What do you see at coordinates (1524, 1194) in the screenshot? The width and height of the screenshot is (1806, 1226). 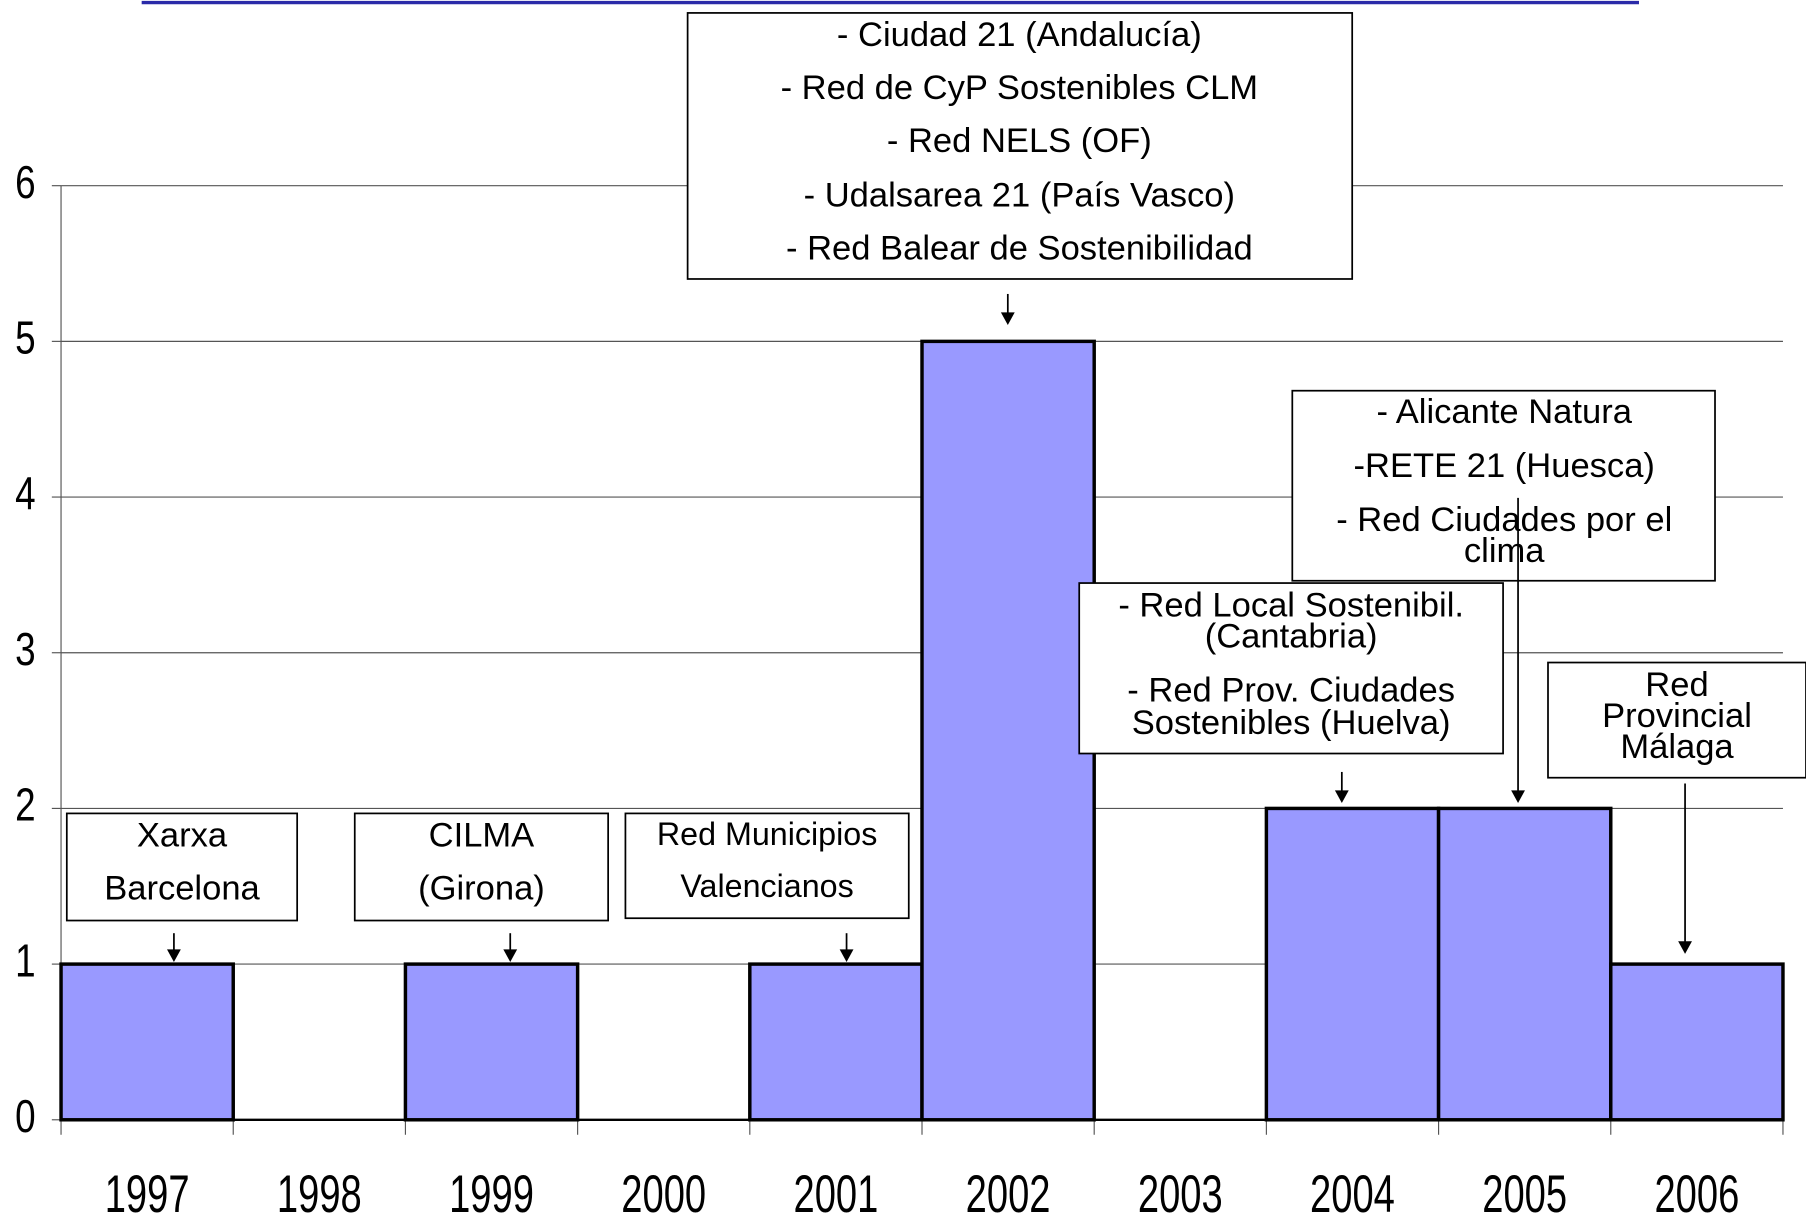 I see `x-tick-label: 2005` at bounding box center [1524, 1194].